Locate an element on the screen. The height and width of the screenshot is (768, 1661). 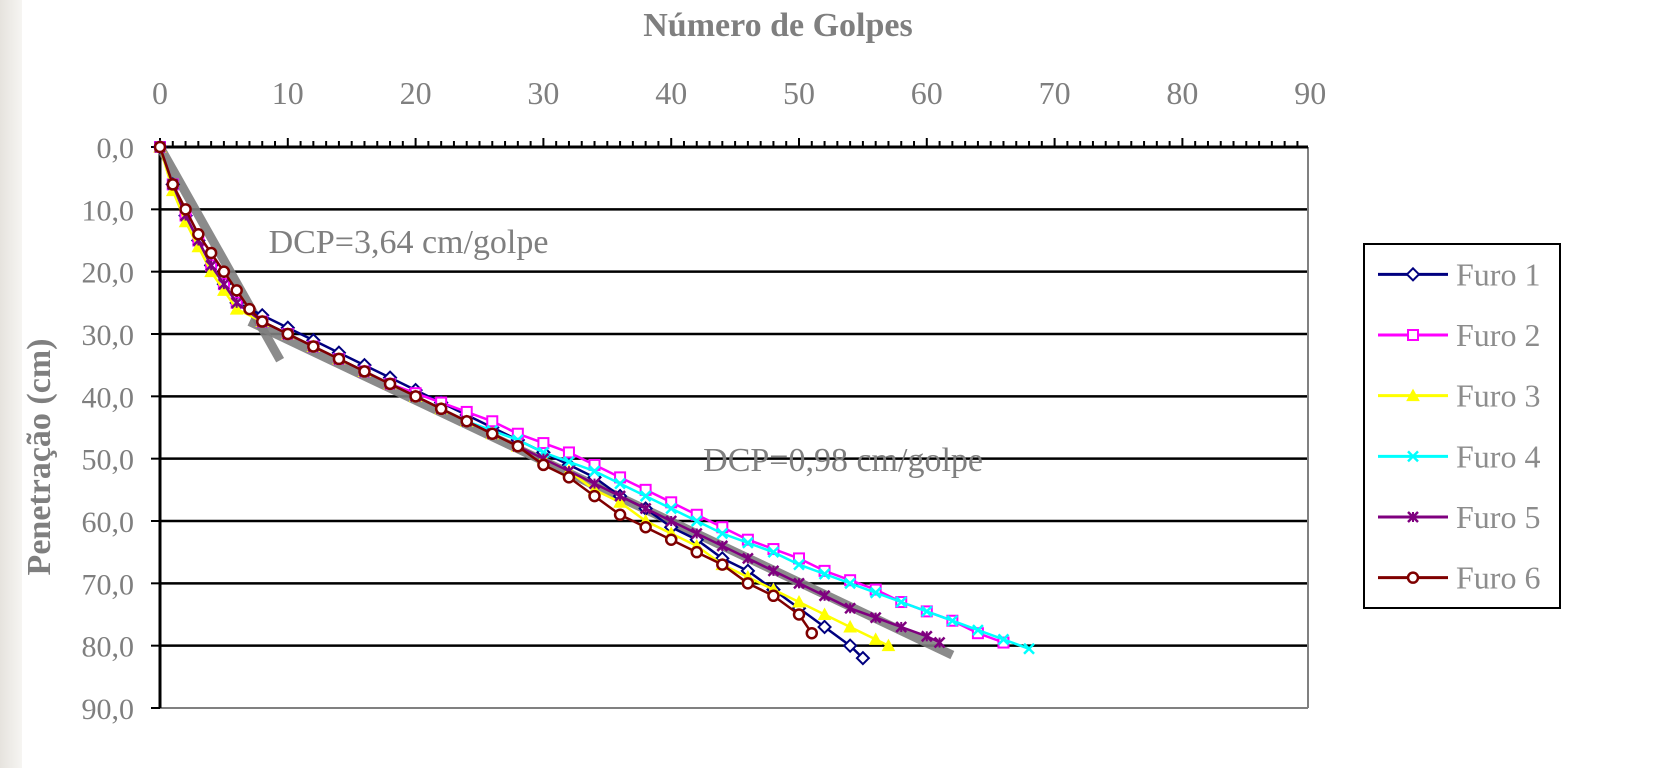
legend-item: Furo 1 is located at coordinates (1459, 274).